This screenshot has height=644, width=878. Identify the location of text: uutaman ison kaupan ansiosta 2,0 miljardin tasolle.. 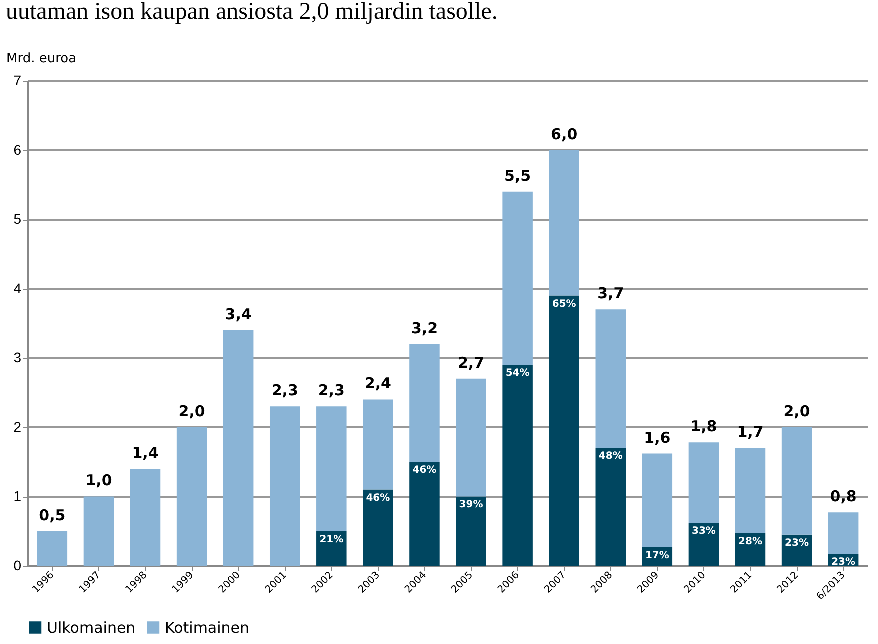
(252, 12).